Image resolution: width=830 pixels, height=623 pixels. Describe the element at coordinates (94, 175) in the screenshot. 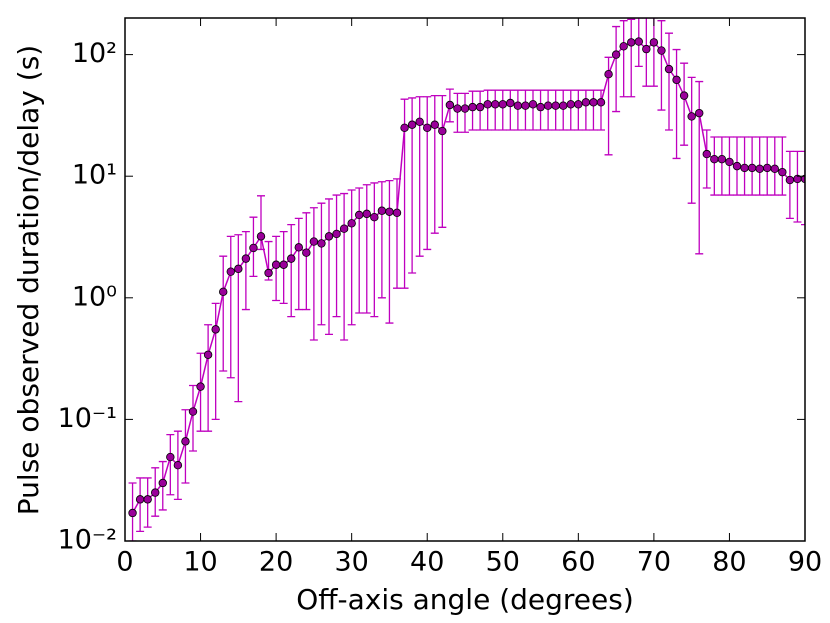

I see `y-tick-label: 10¹` at that location.